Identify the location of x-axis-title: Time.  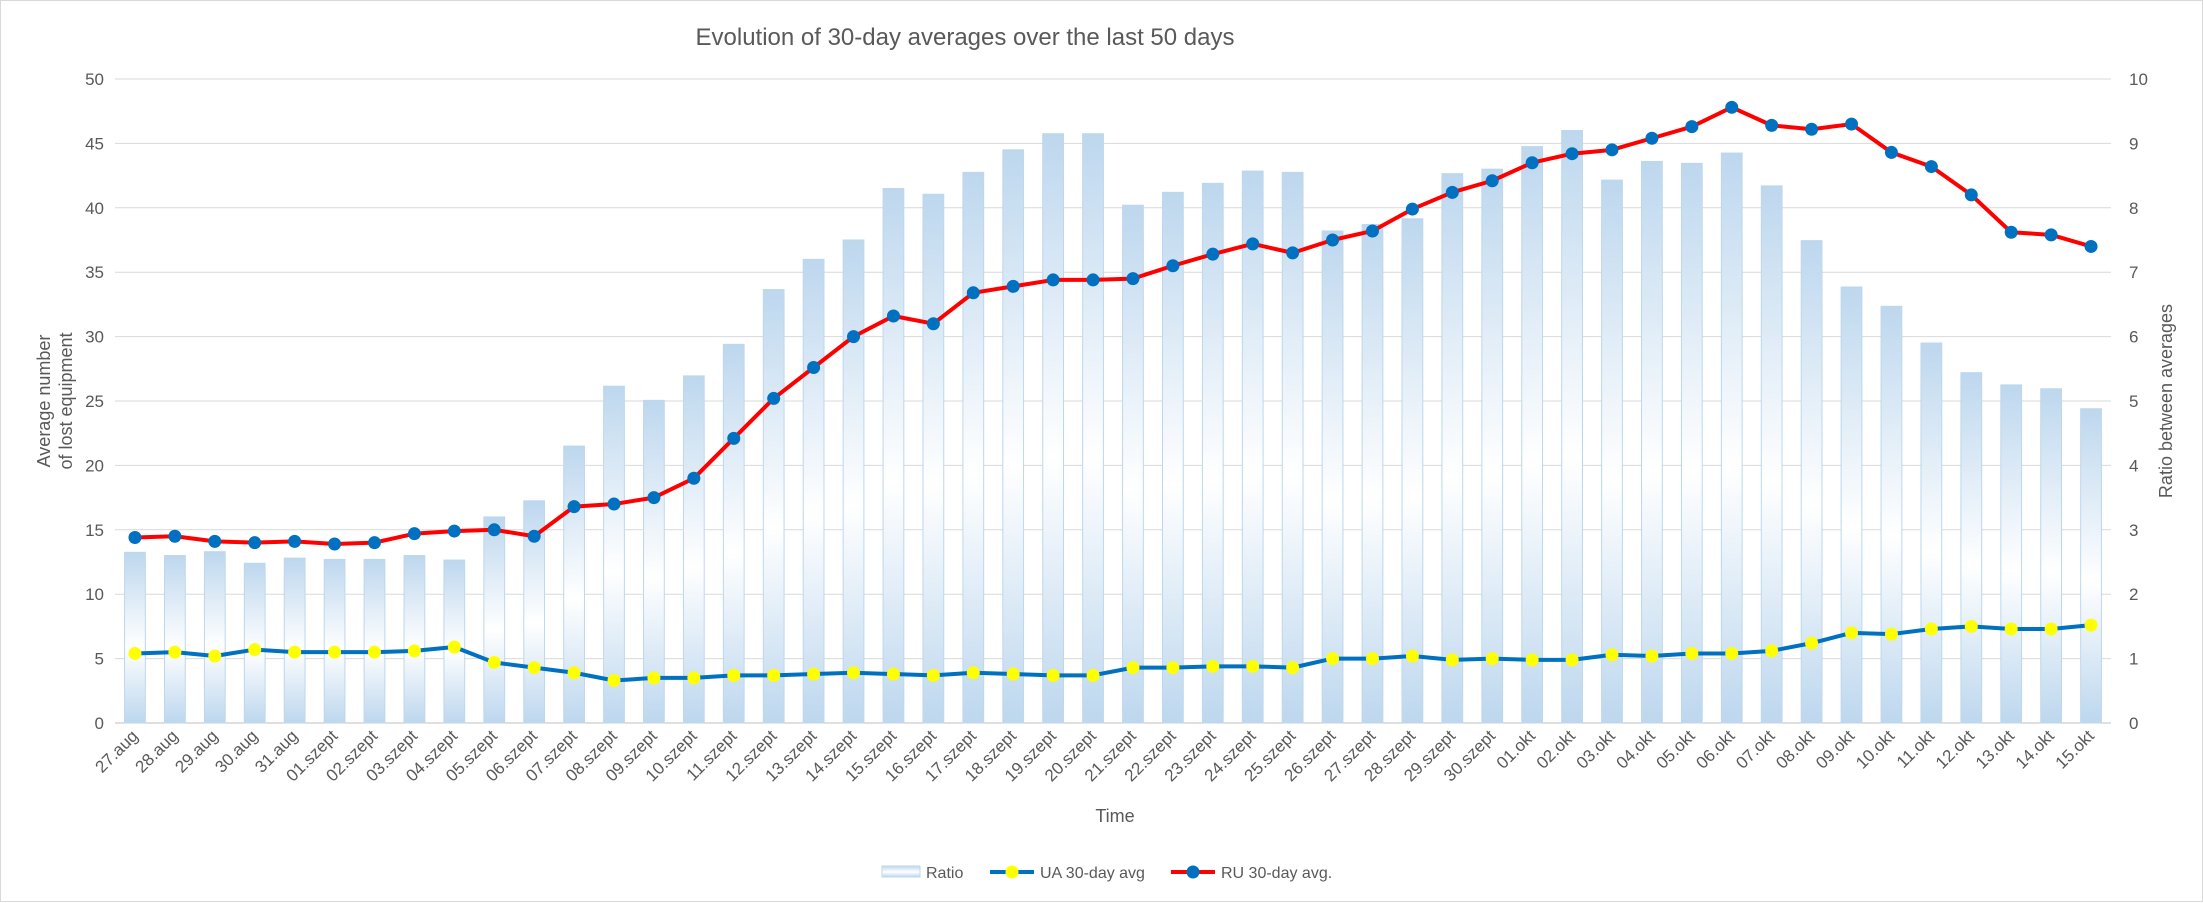
(1114, 816).